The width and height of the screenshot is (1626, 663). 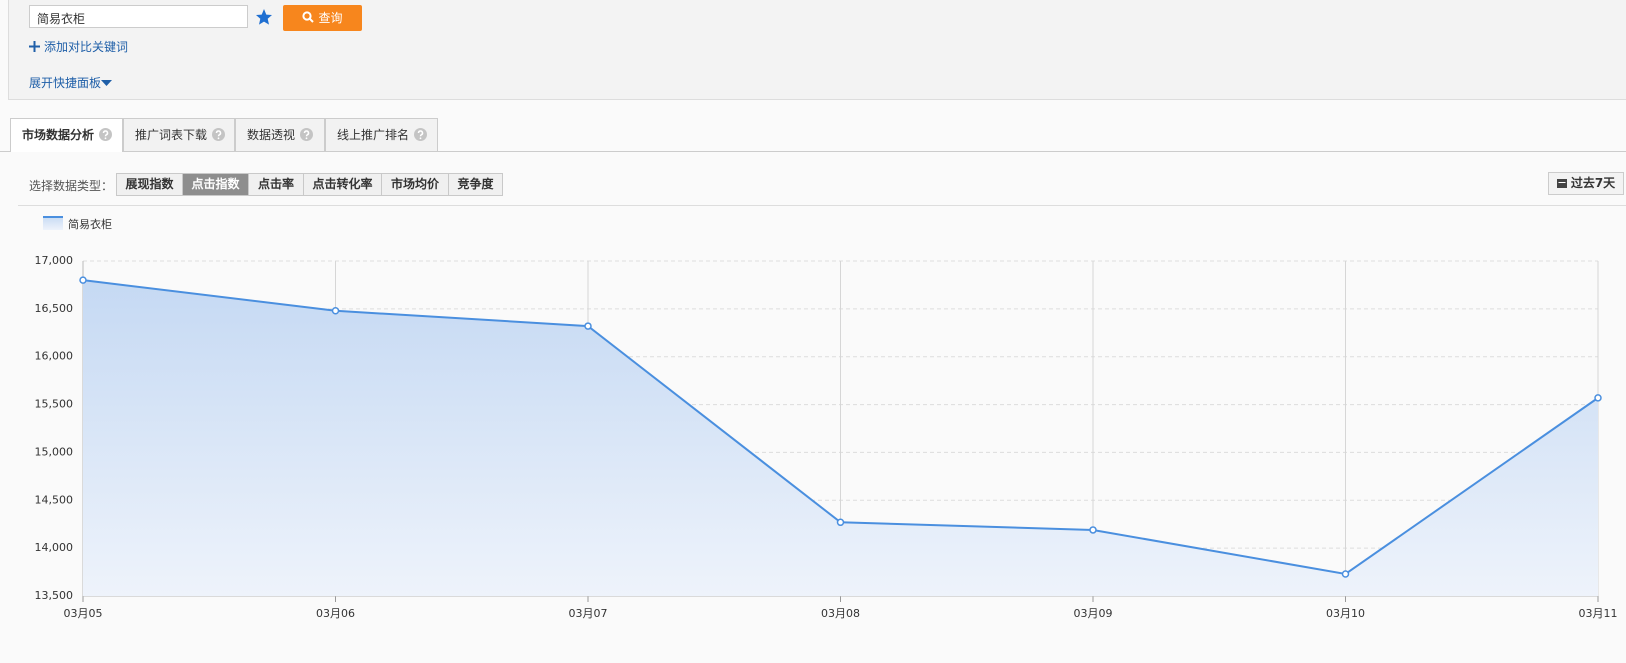 What do you see at coordinates (840, 613) in the screenshot?
I see `x-tick-label: 03月08` at bounding box center [840, 613].